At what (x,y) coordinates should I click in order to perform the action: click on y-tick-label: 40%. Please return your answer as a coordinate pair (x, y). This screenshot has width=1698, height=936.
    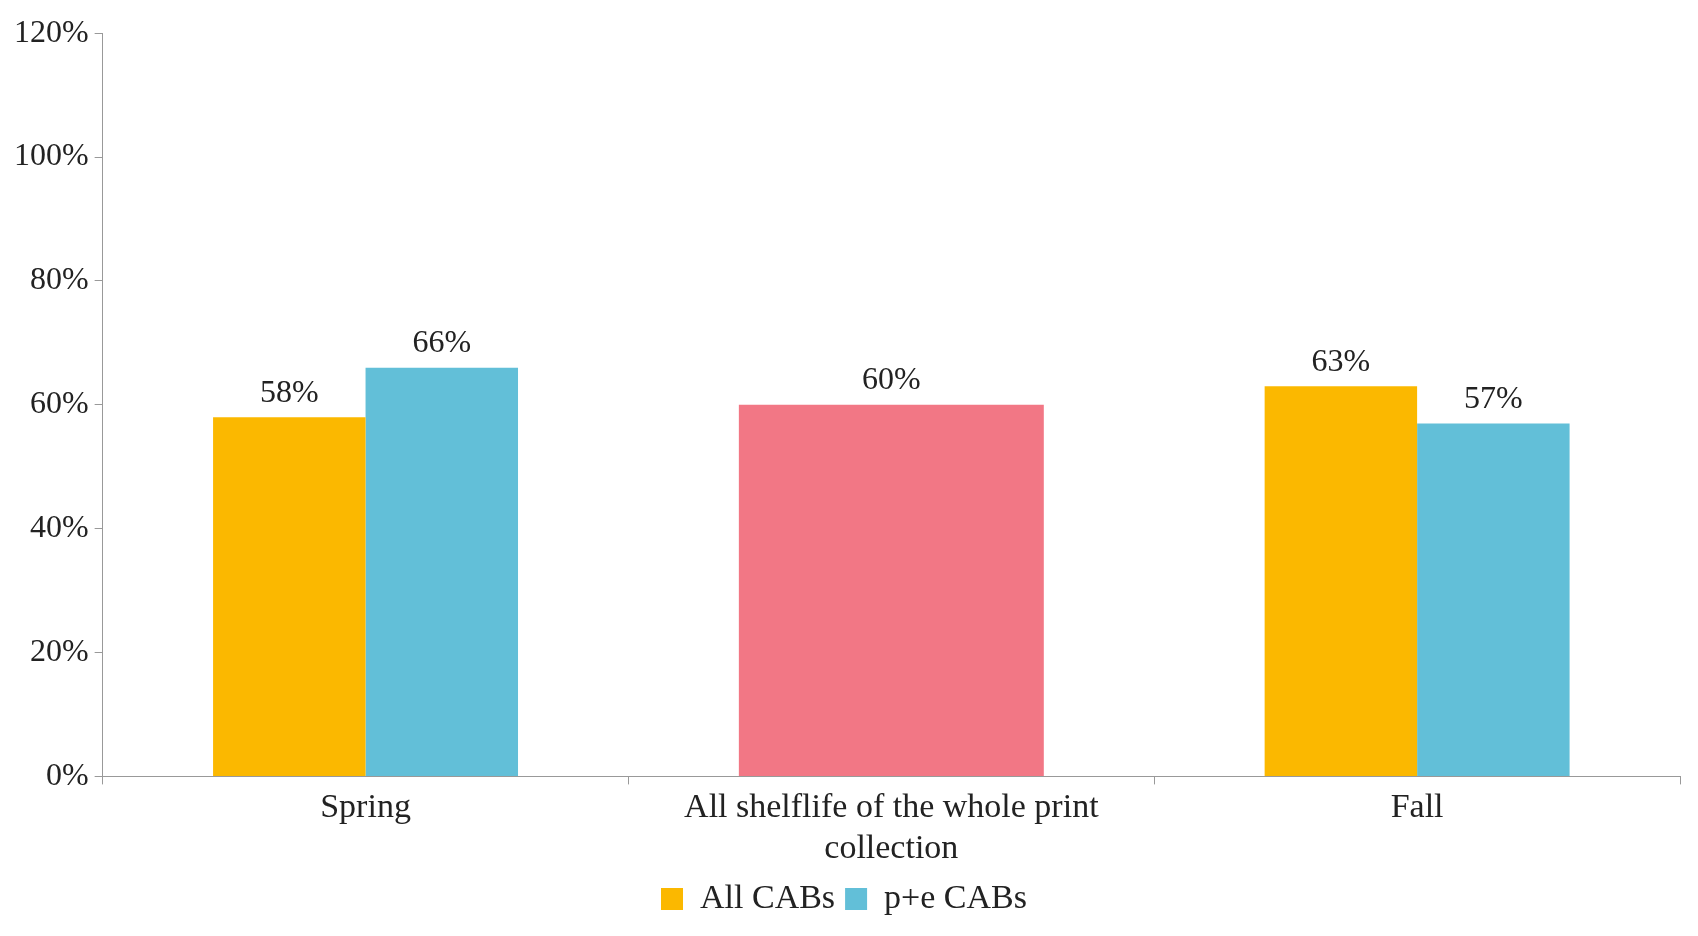
    Looking at the image, I should click on (59, 526).